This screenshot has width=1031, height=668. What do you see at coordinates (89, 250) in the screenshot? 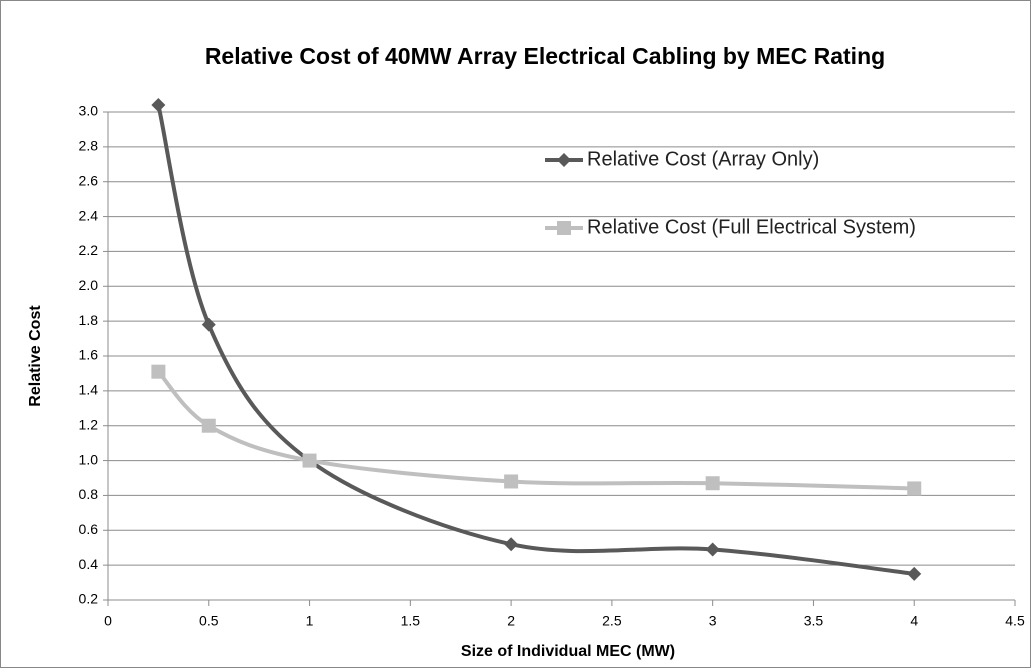
I see `y-tick-label: 2.2` at bounding box center [89, 250].